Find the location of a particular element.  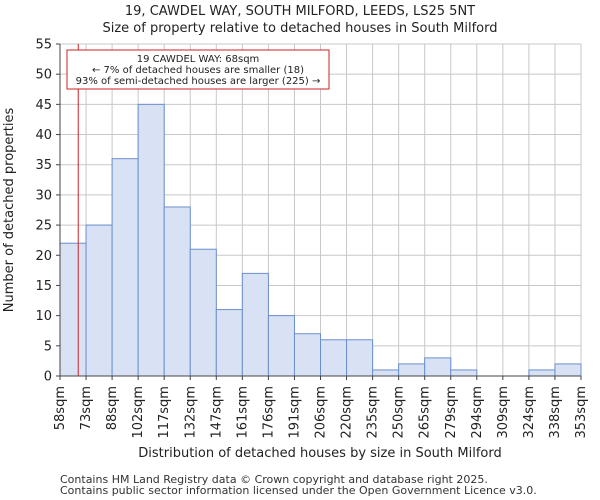

x-tick-label: 294sqm is located at coordinates (477, 412).